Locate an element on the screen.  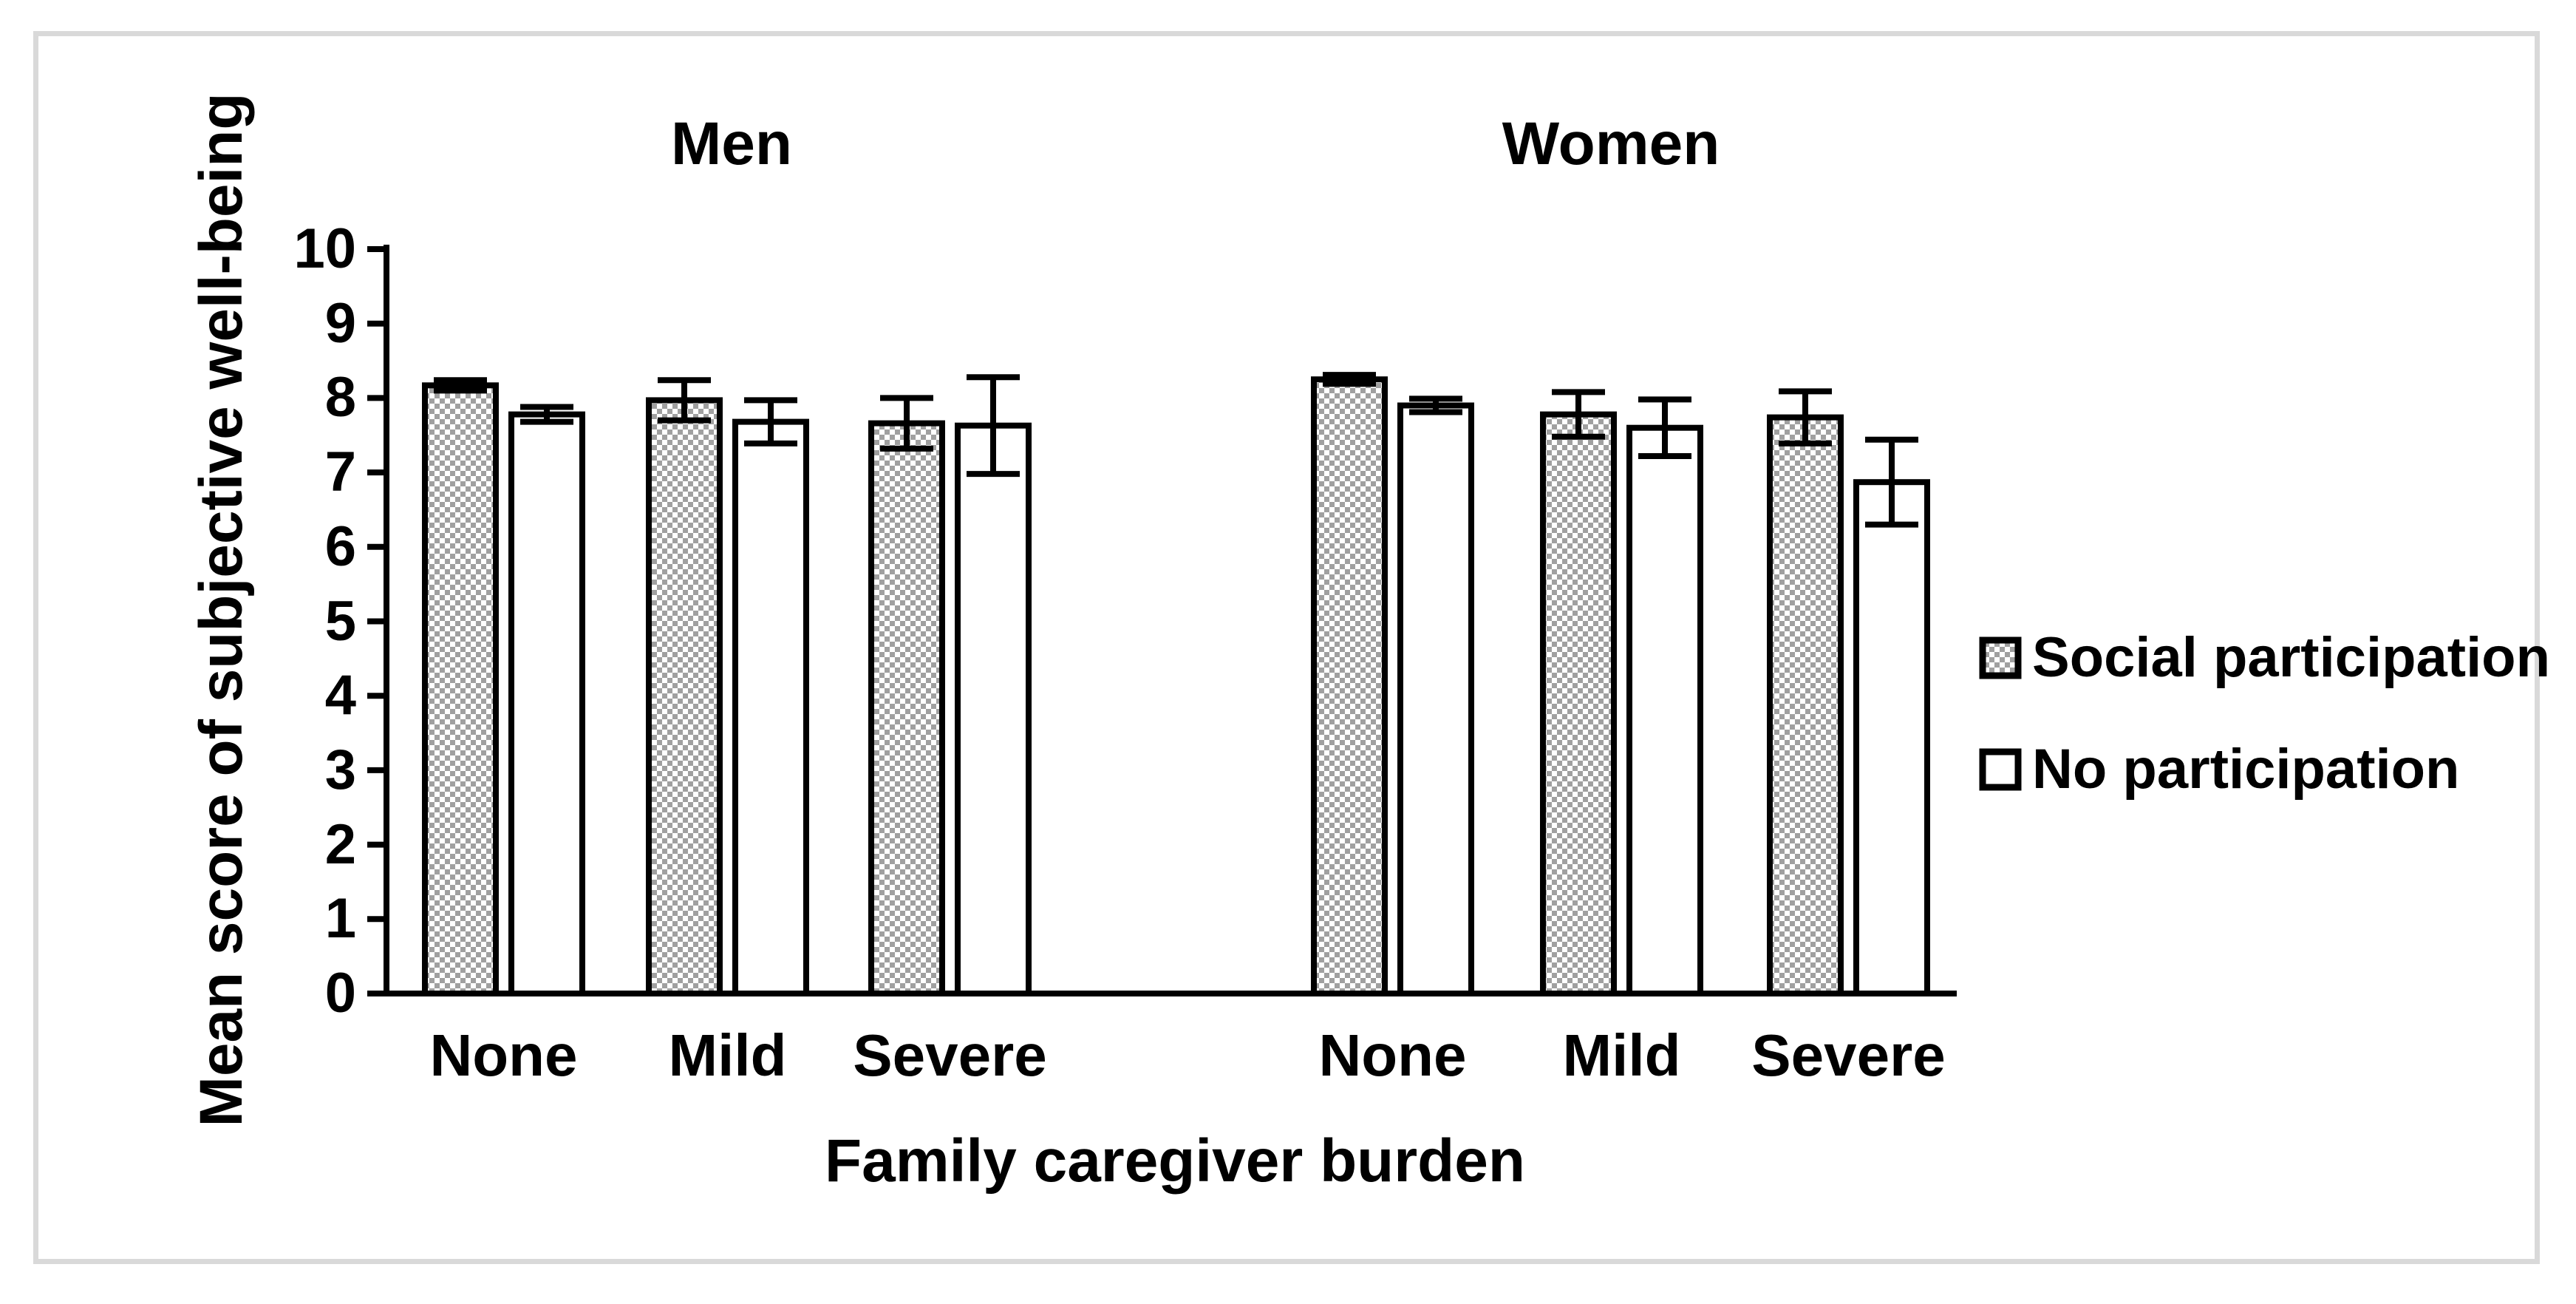
legend-label: No participation is located at coordinates (2246, 769).